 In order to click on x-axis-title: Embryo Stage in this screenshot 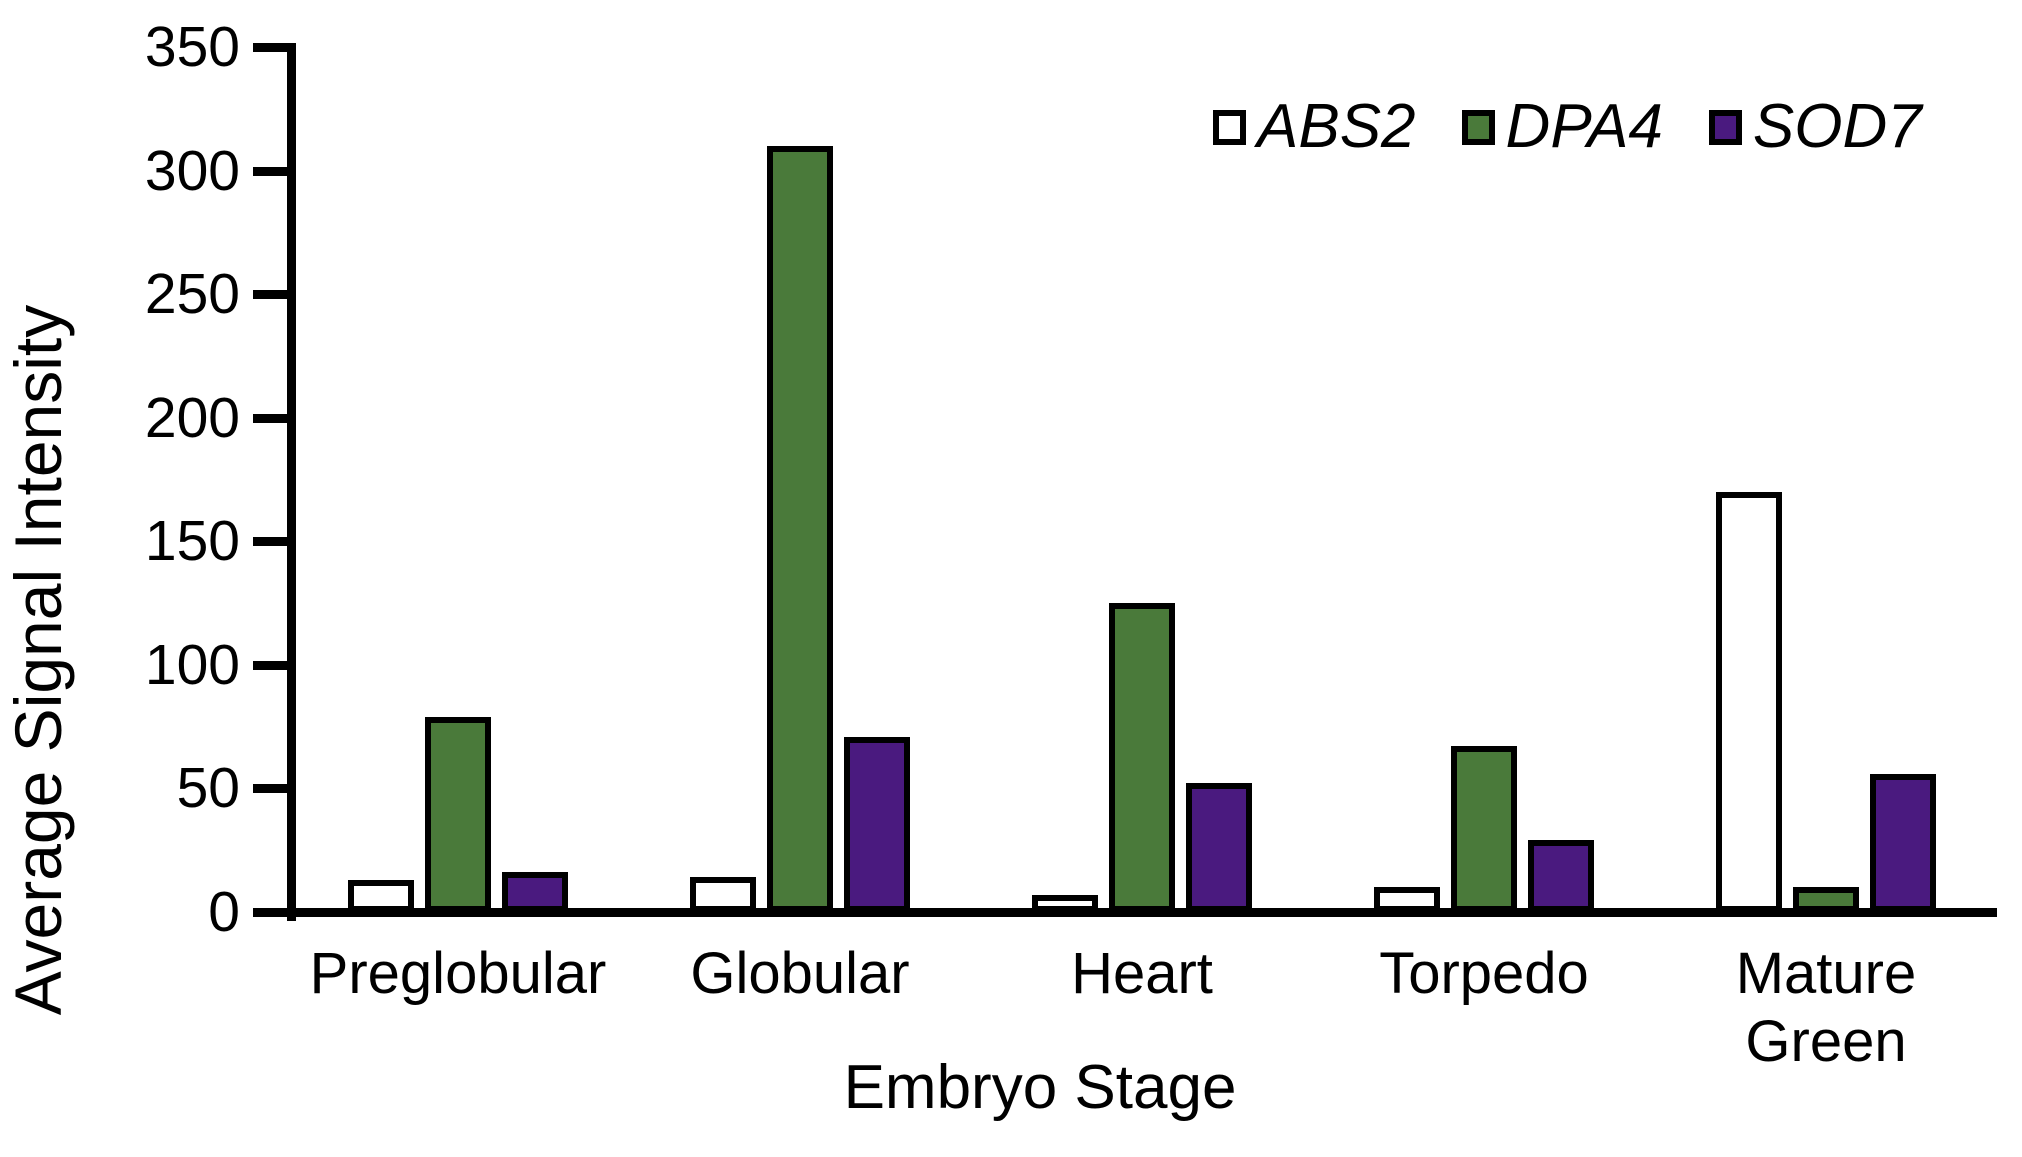, I will do `click(1040, 1087)`.